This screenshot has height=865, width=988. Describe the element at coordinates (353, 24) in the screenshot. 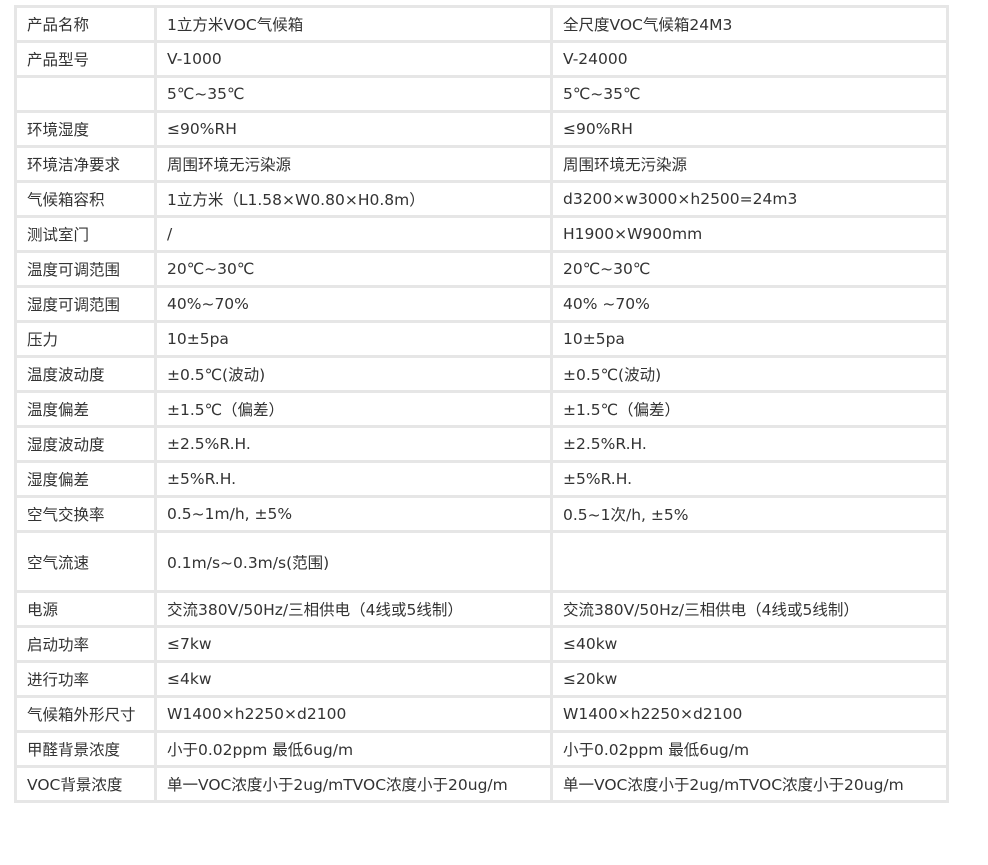

I see `model-1-value-cell: 1立方米VOC气候箱` at that location.